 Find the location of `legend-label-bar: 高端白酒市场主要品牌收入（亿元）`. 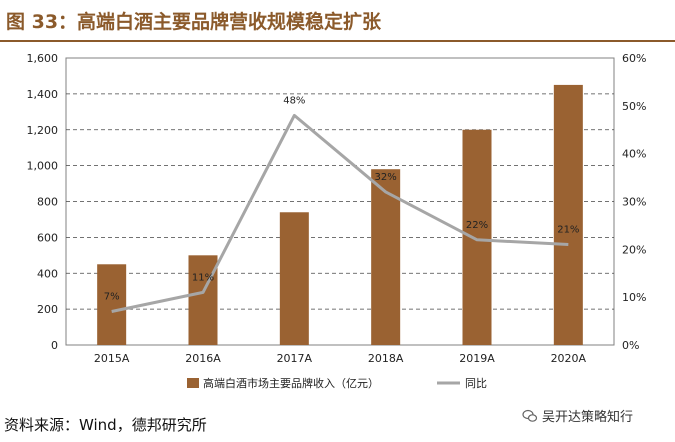

legend-label-bar: 高端白酒市场主要品牌收入（亿元） is located at coordinates (291, 383).